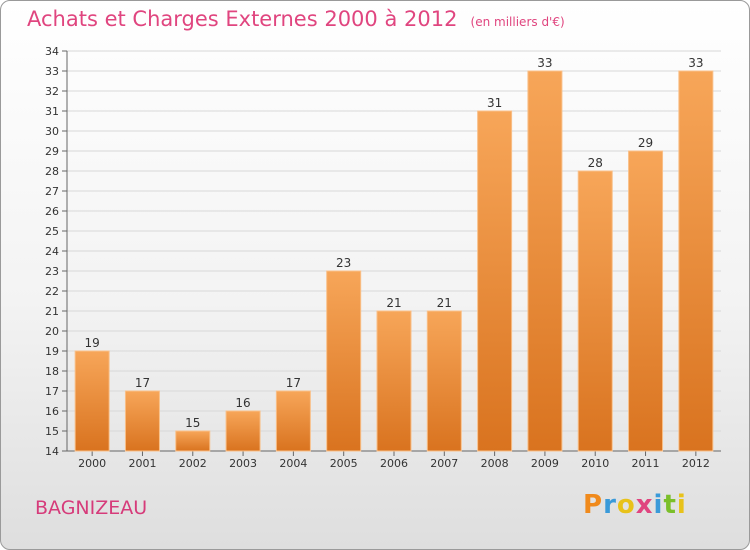 The height and width of the screenshot is (550, 750). What do you see at coordinates (92, 343) in the screenshot?
I see `value-label: 19` at bounding box center [92, 343].